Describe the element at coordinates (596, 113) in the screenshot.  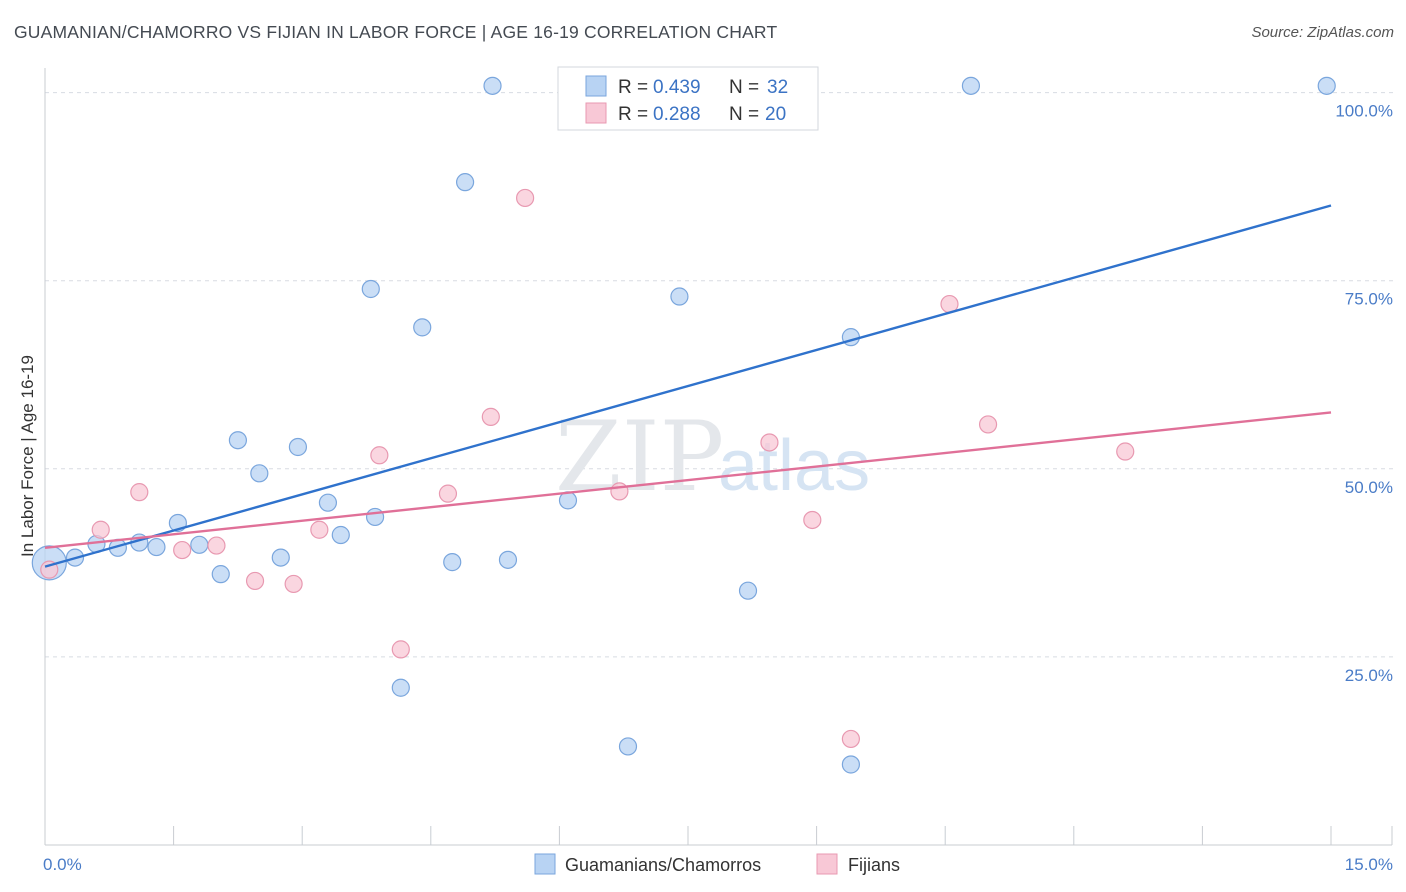
I see `legend-swatch-pink` at that location.